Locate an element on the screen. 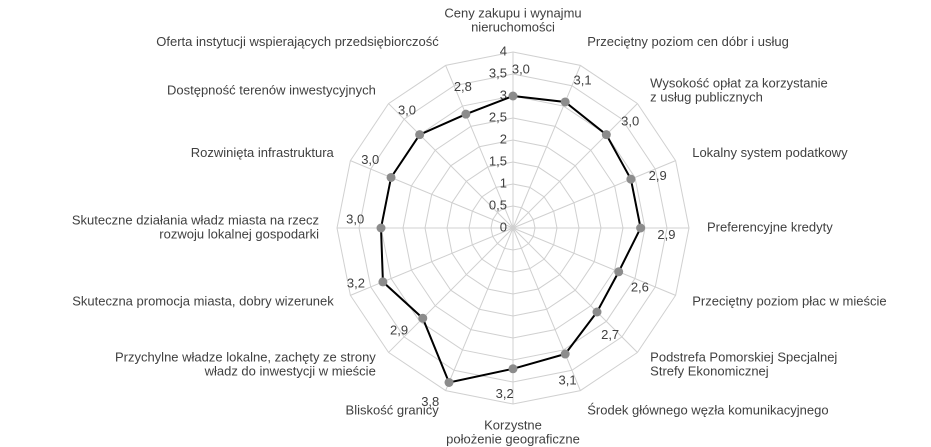 This screenshot has height=447, width=931. category-label: Lokalny system podatkowy is located at coordinates (770, 152).